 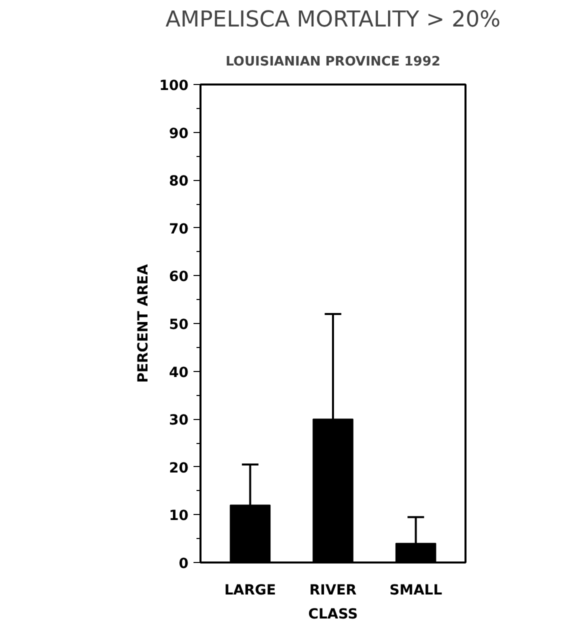 I want to click on y-tick-label: 80, so click(x=179, y=182).